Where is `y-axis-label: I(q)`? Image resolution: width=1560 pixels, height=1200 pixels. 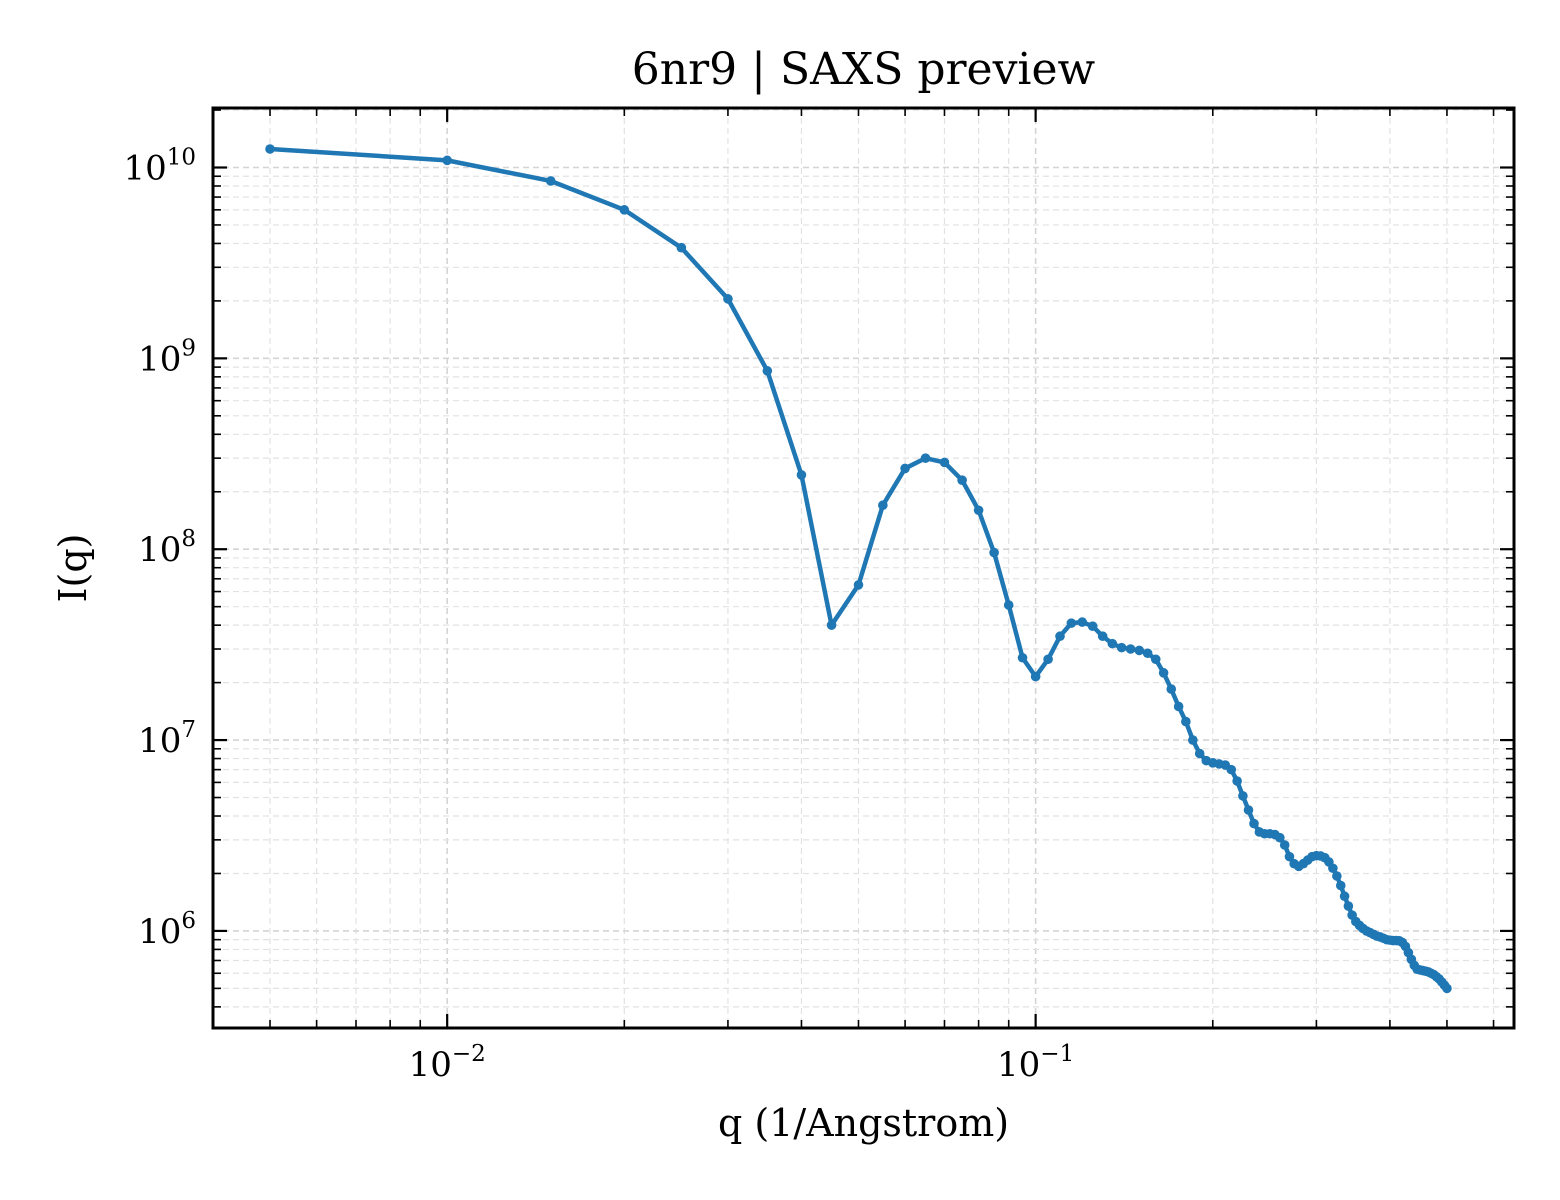
y-axis-label: I(q) is located at coordinates (73, 568).